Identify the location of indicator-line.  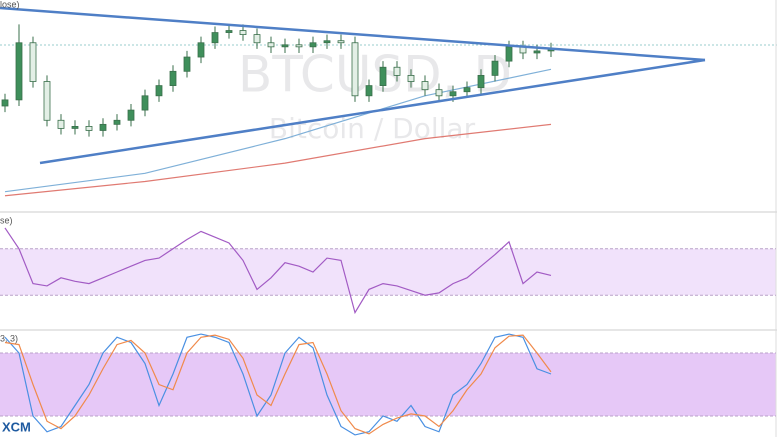
(278, 271).